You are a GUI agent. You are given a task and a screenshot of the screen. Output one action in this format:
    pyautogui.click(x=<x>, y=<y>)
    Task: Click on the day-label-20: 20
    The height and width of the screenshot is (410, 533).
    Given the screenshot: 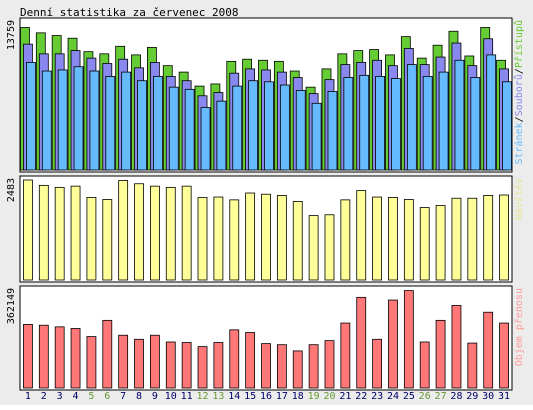 What is the action you would take?
    pyautogui.click(x=329, y=396)
    